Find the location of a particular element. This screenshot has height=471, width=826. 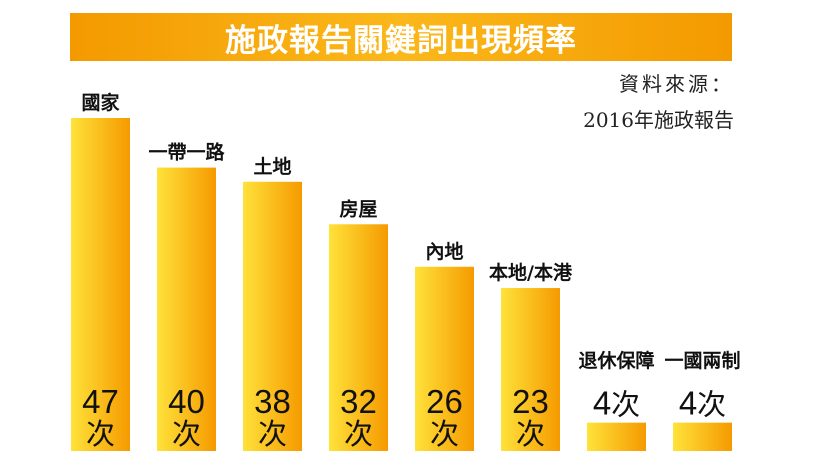

chart-title-bar: 施政報告關鍵詞出現頻率 is located at coordinates (401, 37).